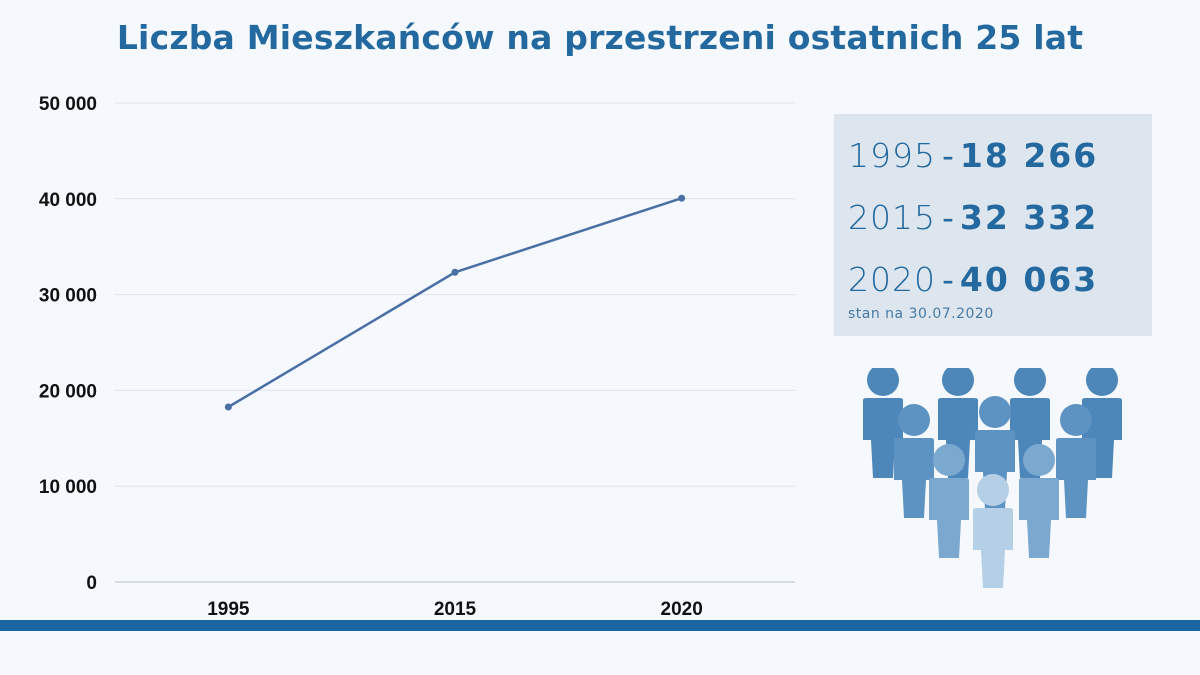 This screenshot has width=1200, height=675. I want to click on stat-year: 2020, so click(892, 279).